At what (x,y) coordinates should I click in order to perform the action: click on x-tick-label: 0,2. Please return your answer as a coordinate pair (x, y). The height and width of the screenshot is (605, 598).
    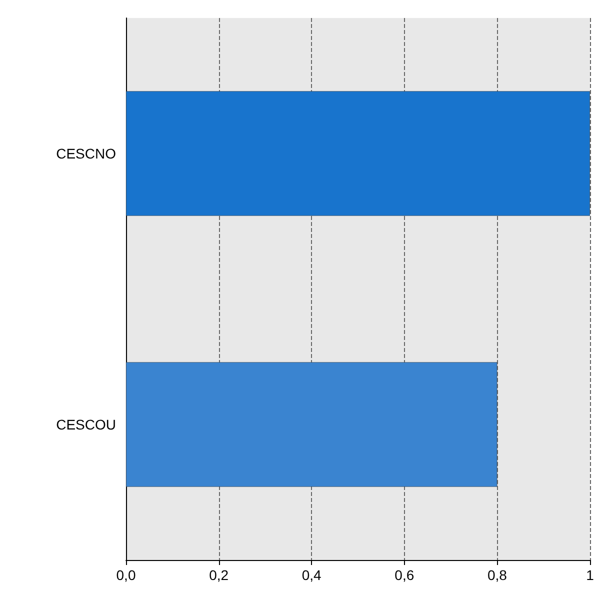
    Looking at the image, I should click on (219, 575).